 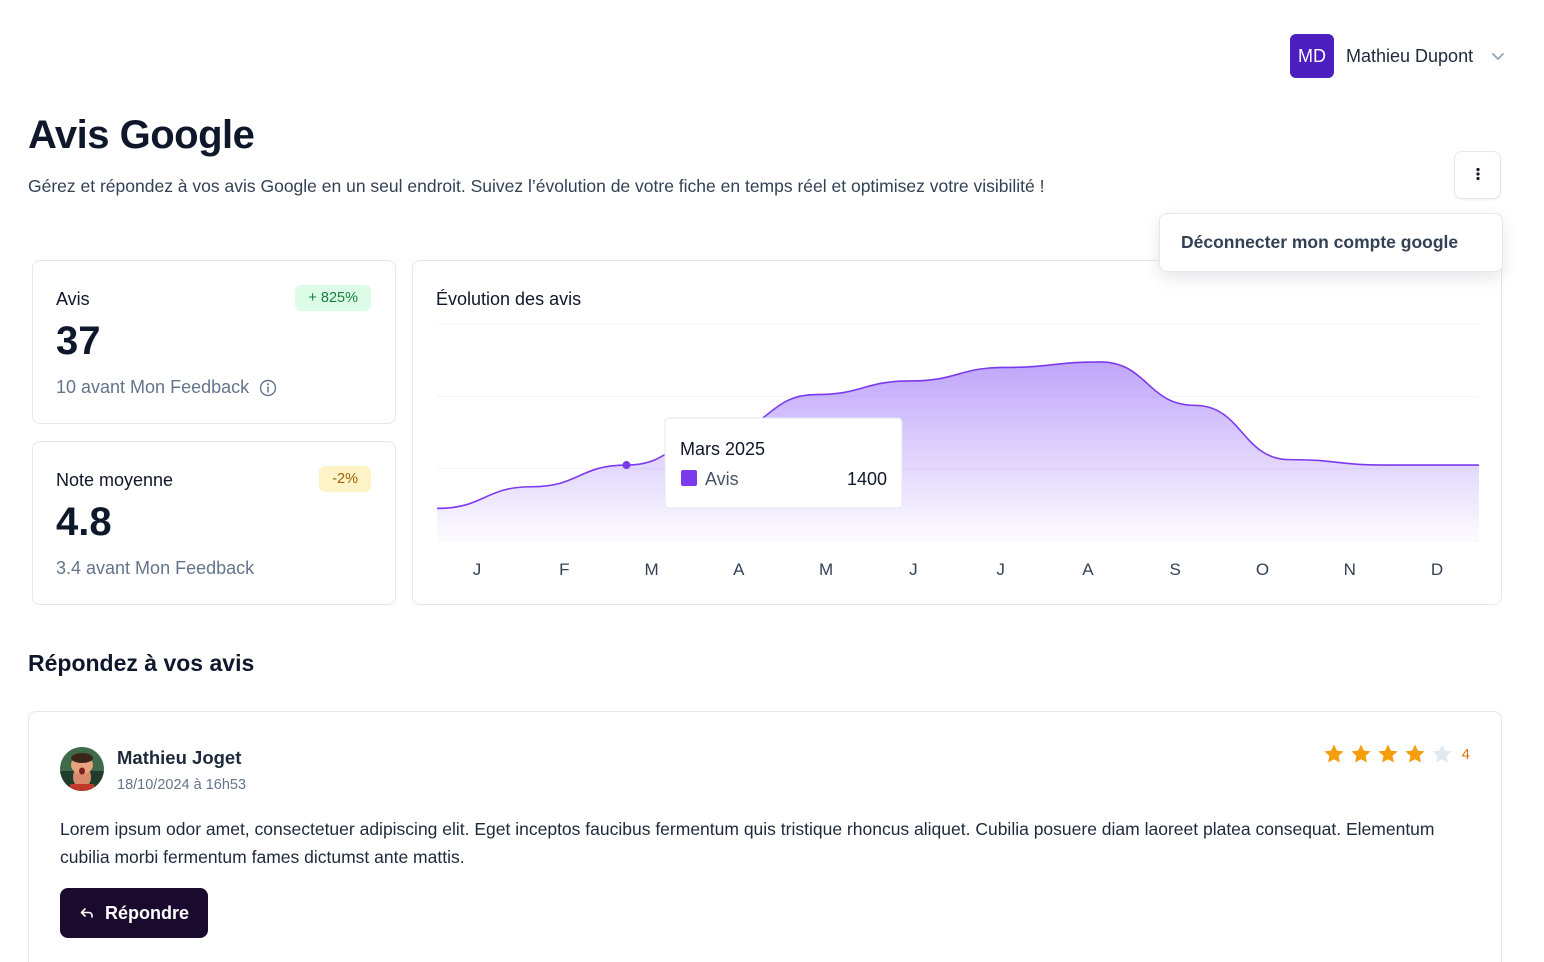 I want to click on user-name: Mathieu Dupont, so click(x=1410, y=55).